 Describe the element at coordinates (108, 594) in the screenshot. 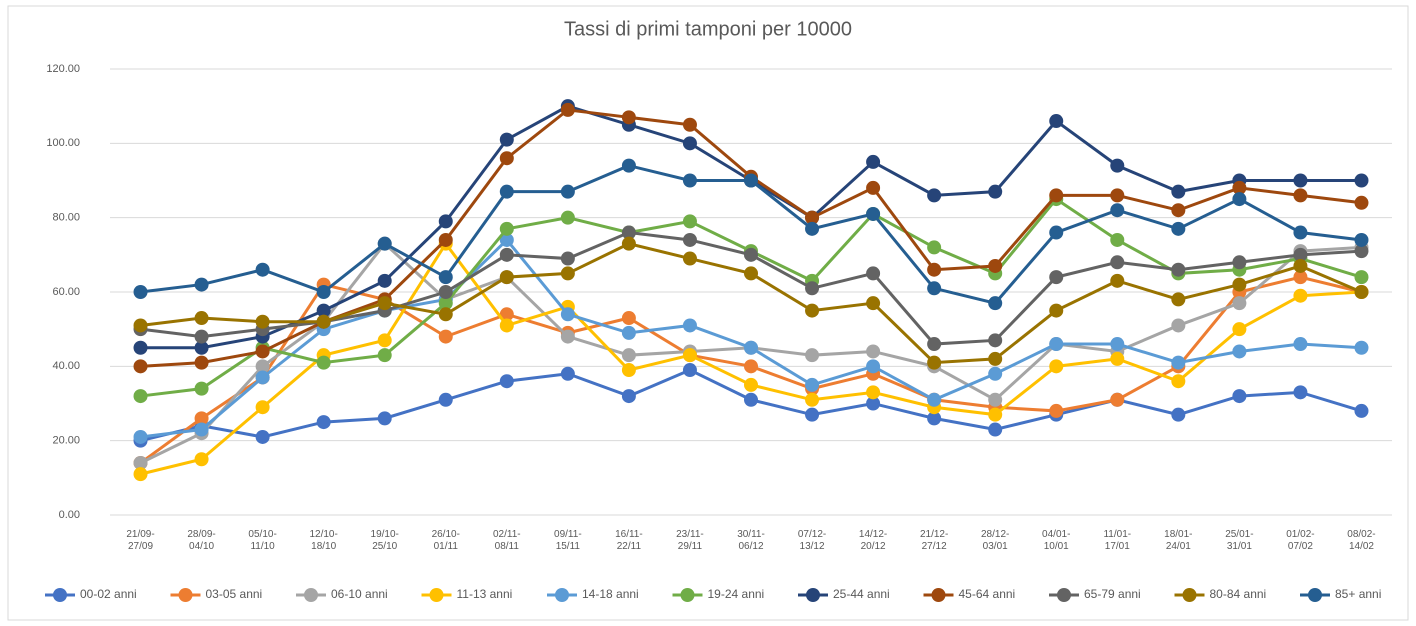

I see `legend-label: 00-02 anni` at that location.